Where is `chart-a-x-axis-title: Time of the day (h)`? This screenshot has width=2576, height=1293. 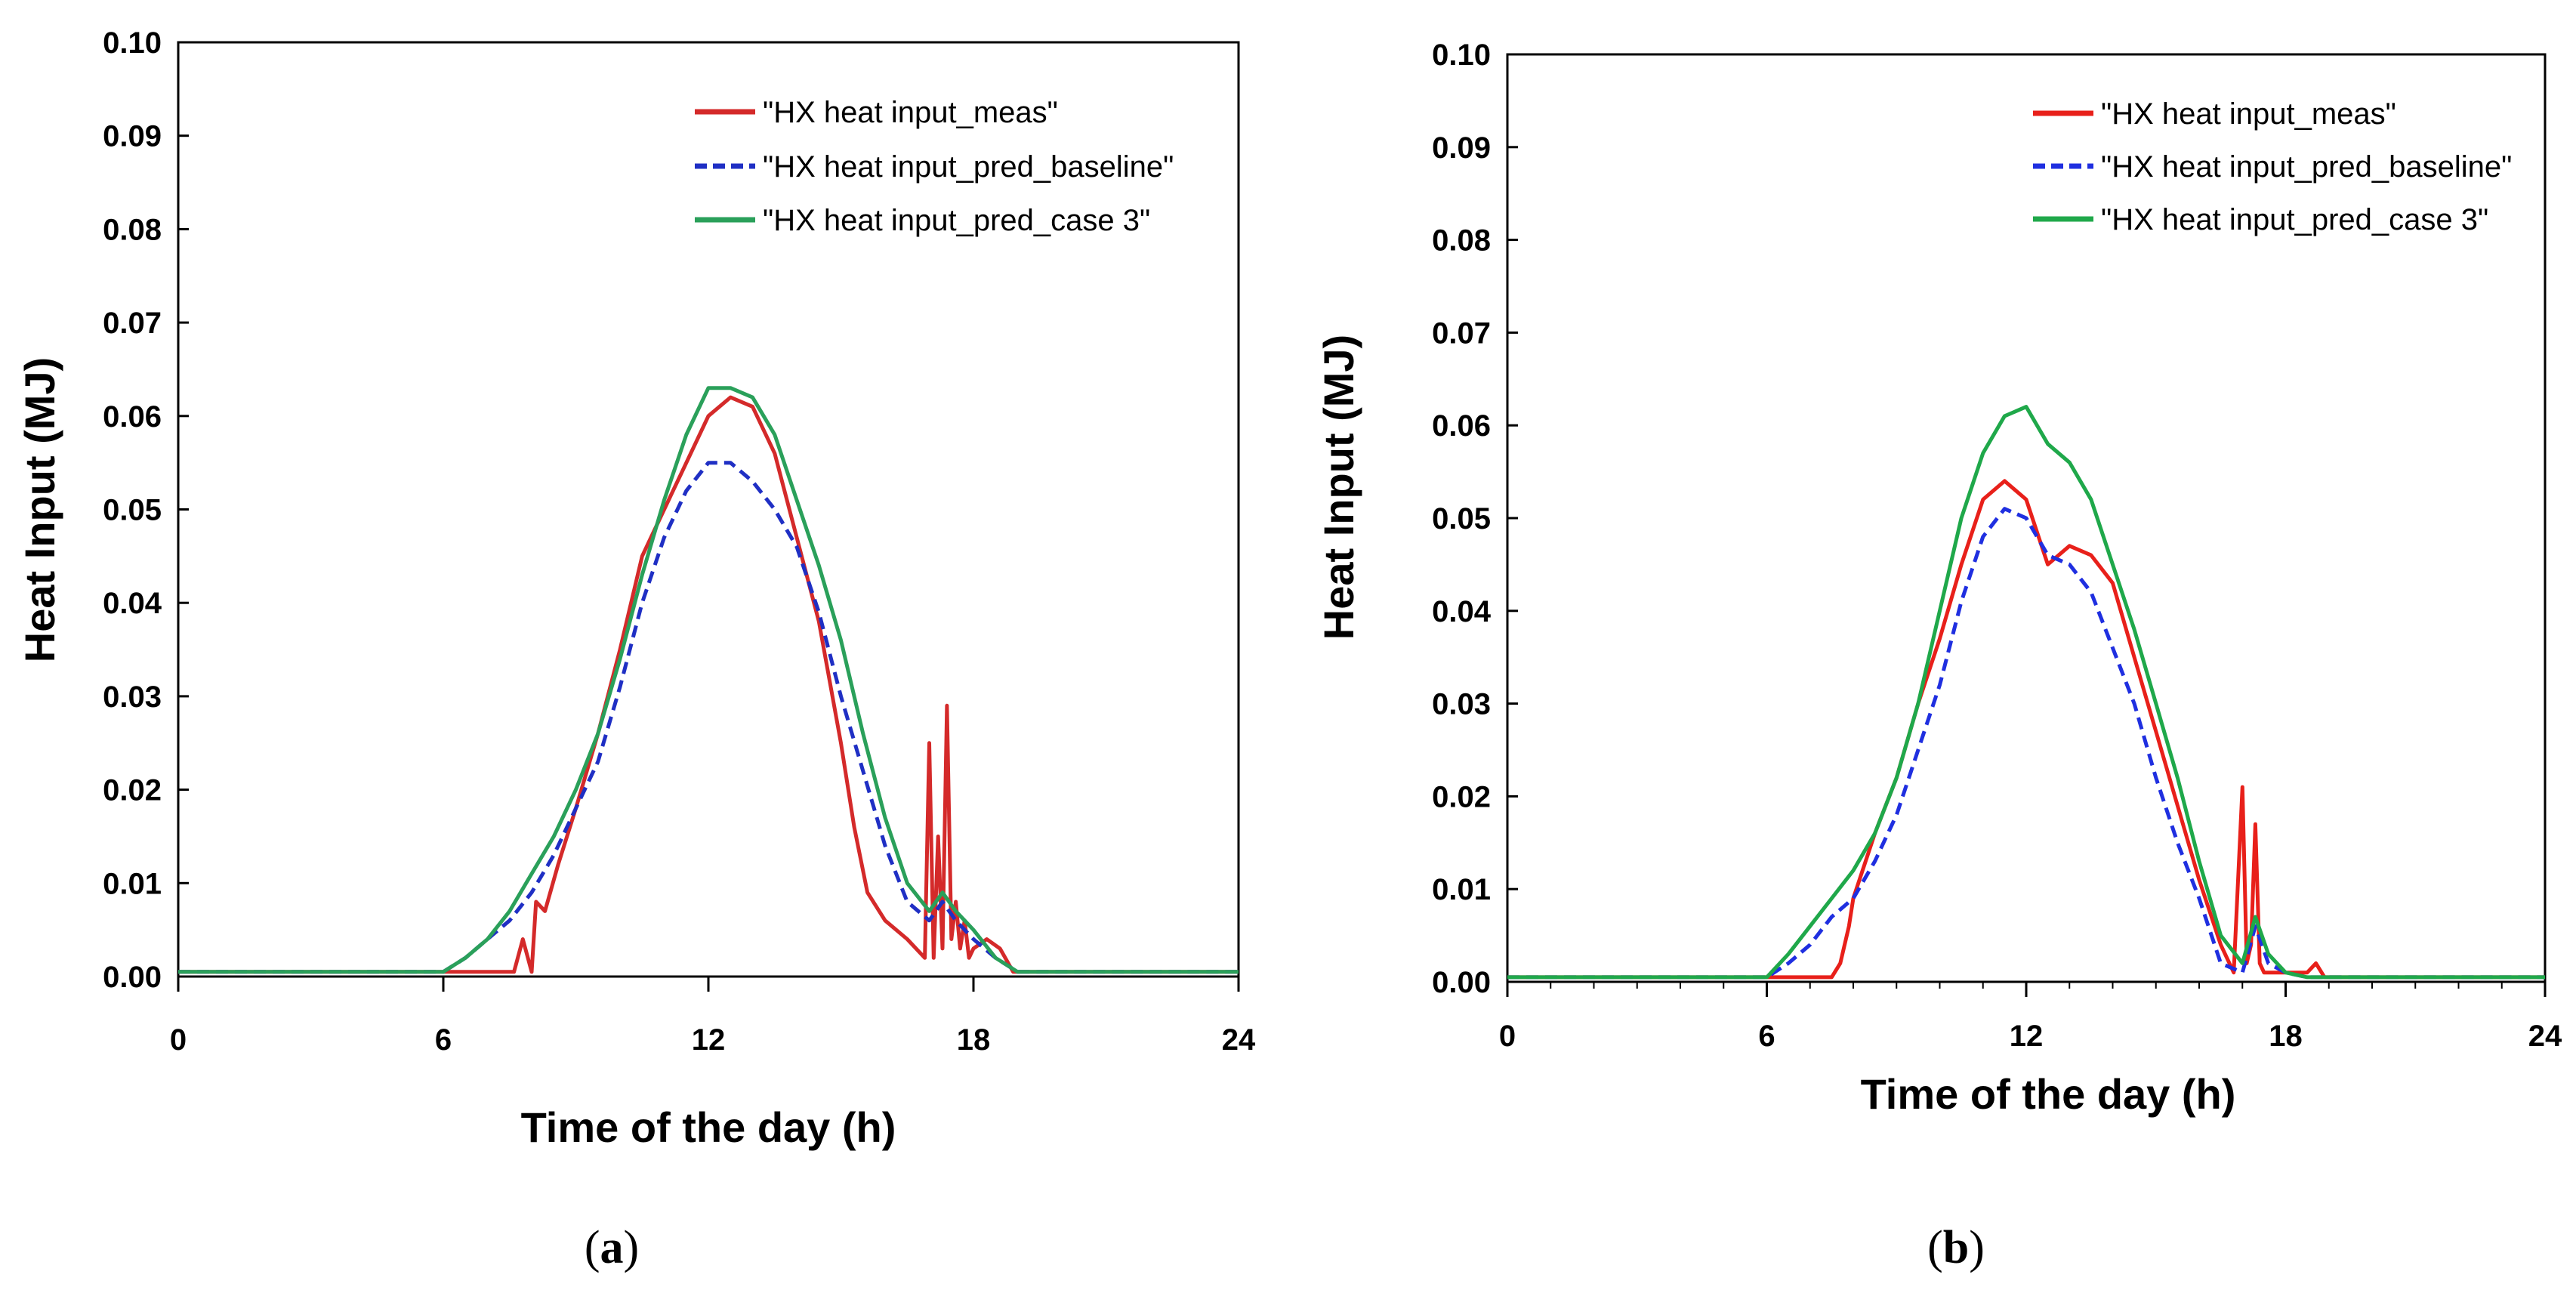 chart-a-x-axis-title: Time of the day (h) is located at coordinates (708, 1127).